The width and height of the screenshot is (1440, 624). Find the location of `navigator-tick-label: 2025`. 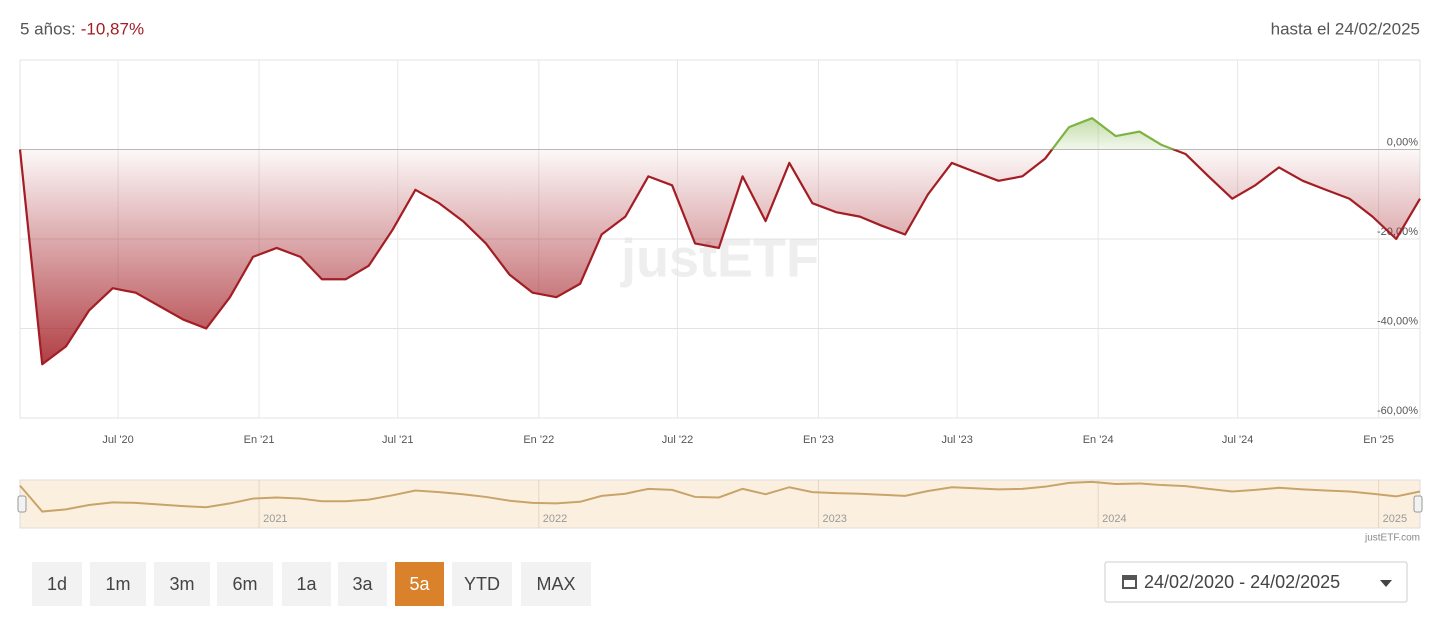

navigator-tick-label: 2025 is located at coordinates (1395, 519).